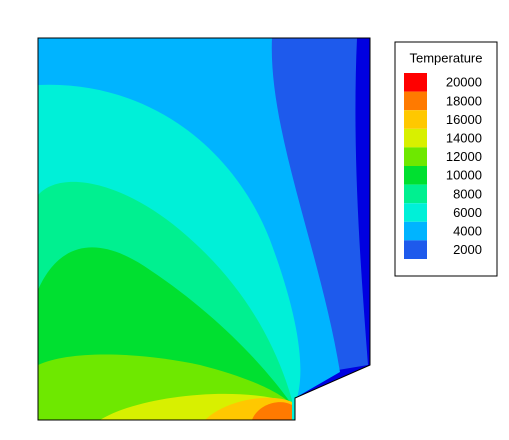  Describe the element at coordinates (464, 119) in the screenshot. I see `legend-label: 16000` at that location.